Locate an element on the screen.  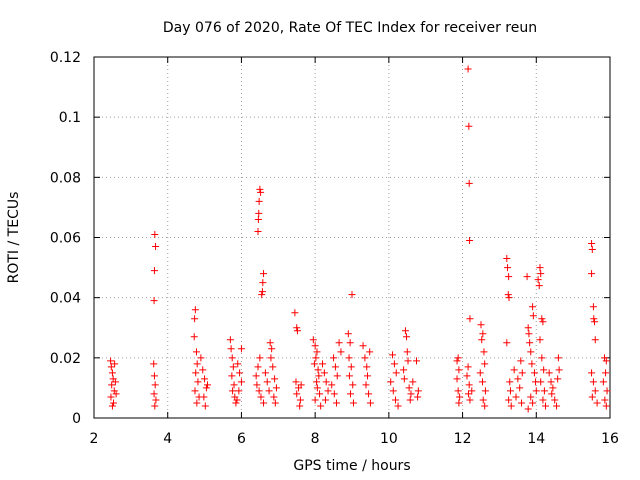
y-tick-label: 0.04 is located at coordinates (65, 299).